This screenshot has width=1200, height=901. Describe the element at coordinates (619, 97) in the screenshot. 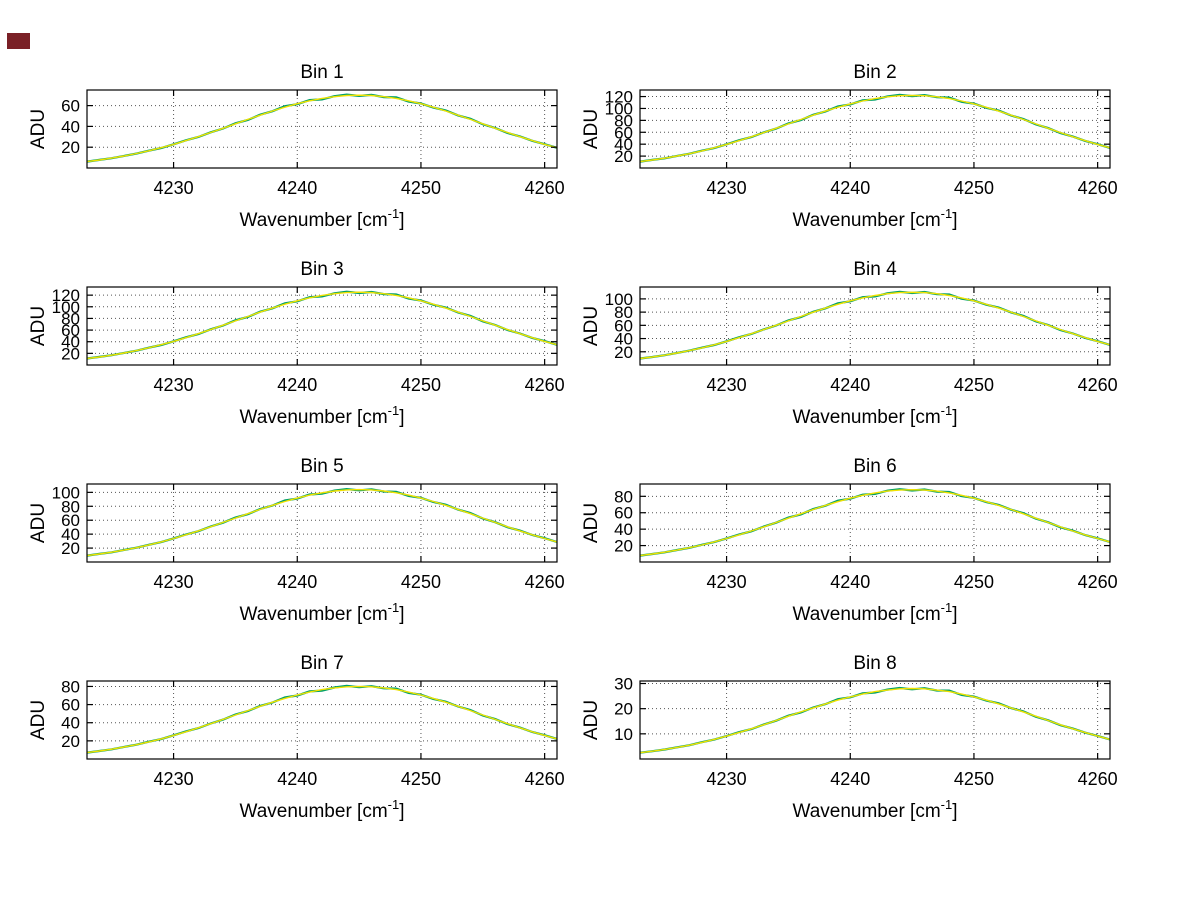

I see `y-tick-label: 120` at that location.